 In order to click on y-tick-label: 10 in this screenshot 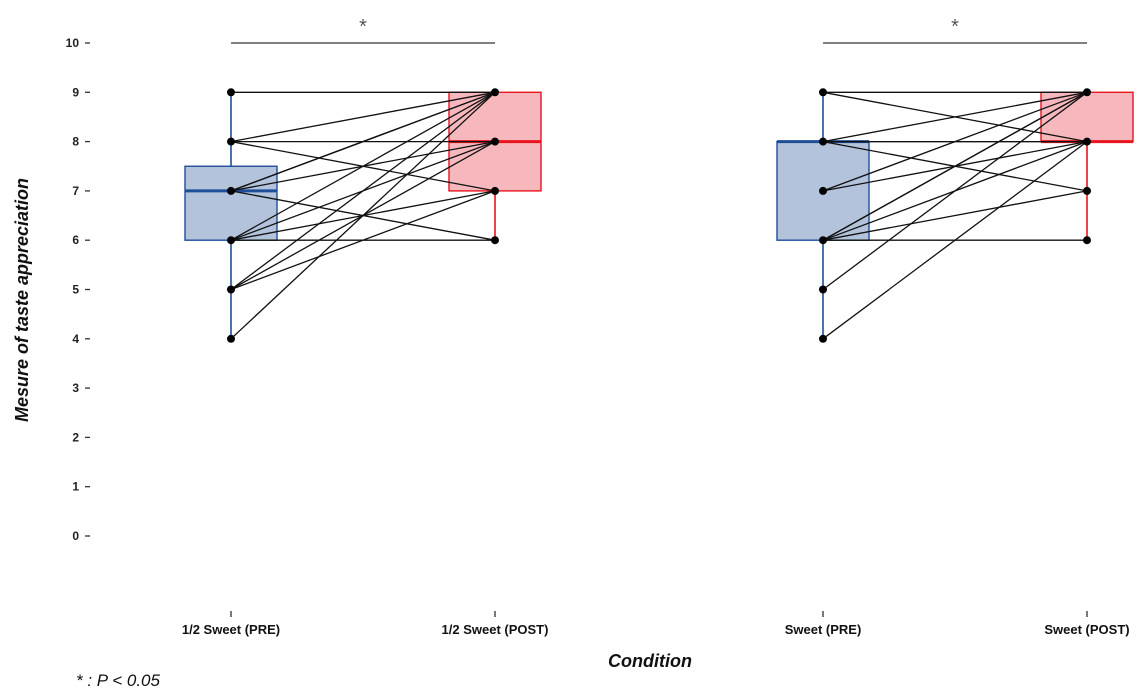, I will do `click(73, 43)`.